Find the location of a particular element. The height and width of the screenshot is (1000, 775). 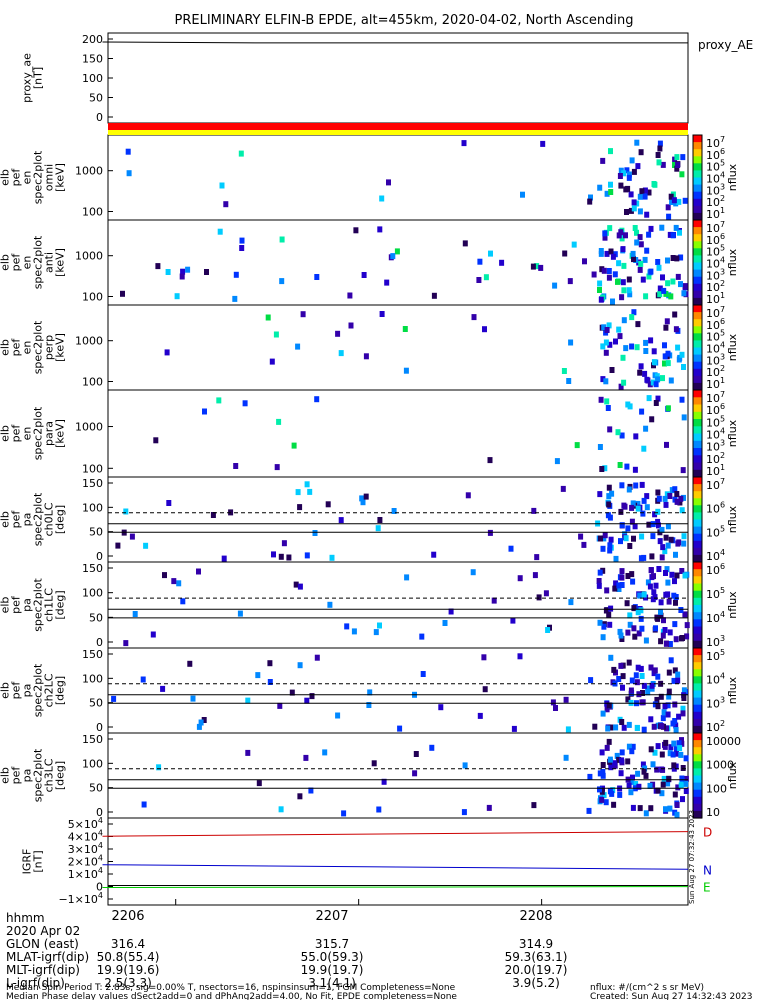

colorbar-tick-label: 10¹ is located at coordinates (715, 298).